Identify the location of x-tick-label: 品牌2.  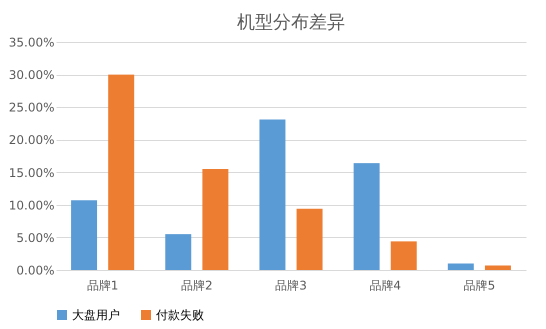
(196, 285).